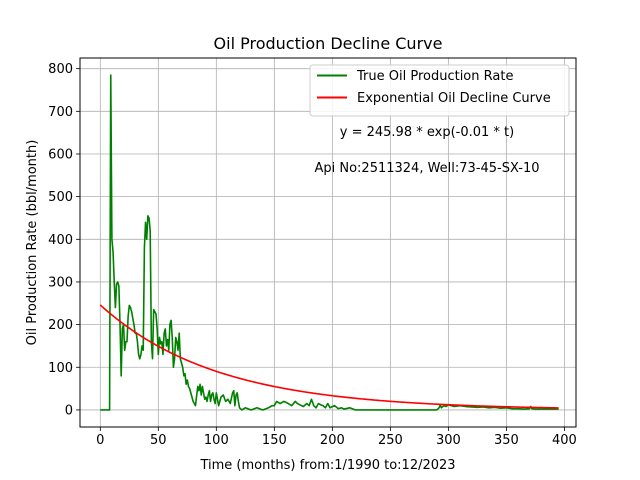 This screenshot has height=480, width=640. I want to click on y-tick-label: 700, so click(60, 112).